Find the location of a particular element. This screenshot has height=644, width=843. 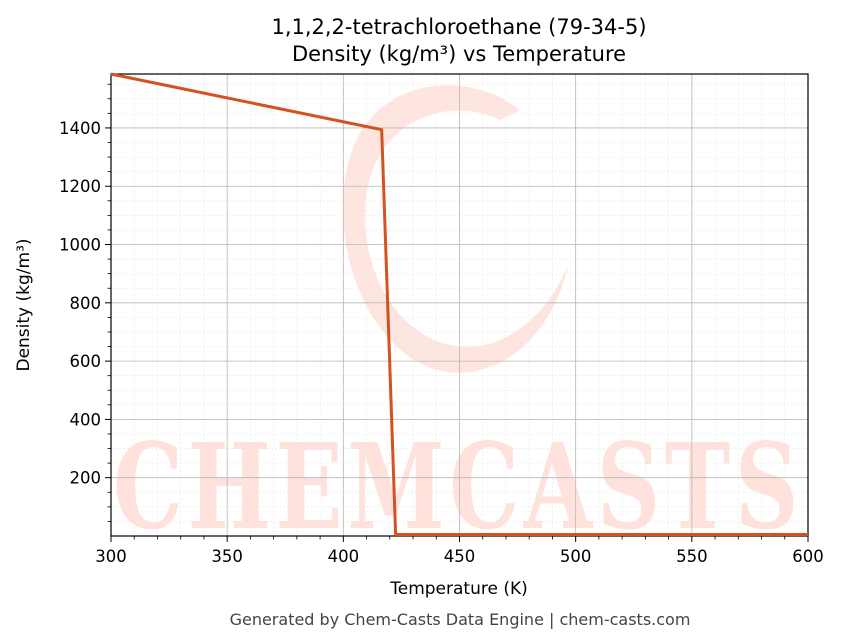

x-tick-label: 550 is located at coordinates (692, 556).